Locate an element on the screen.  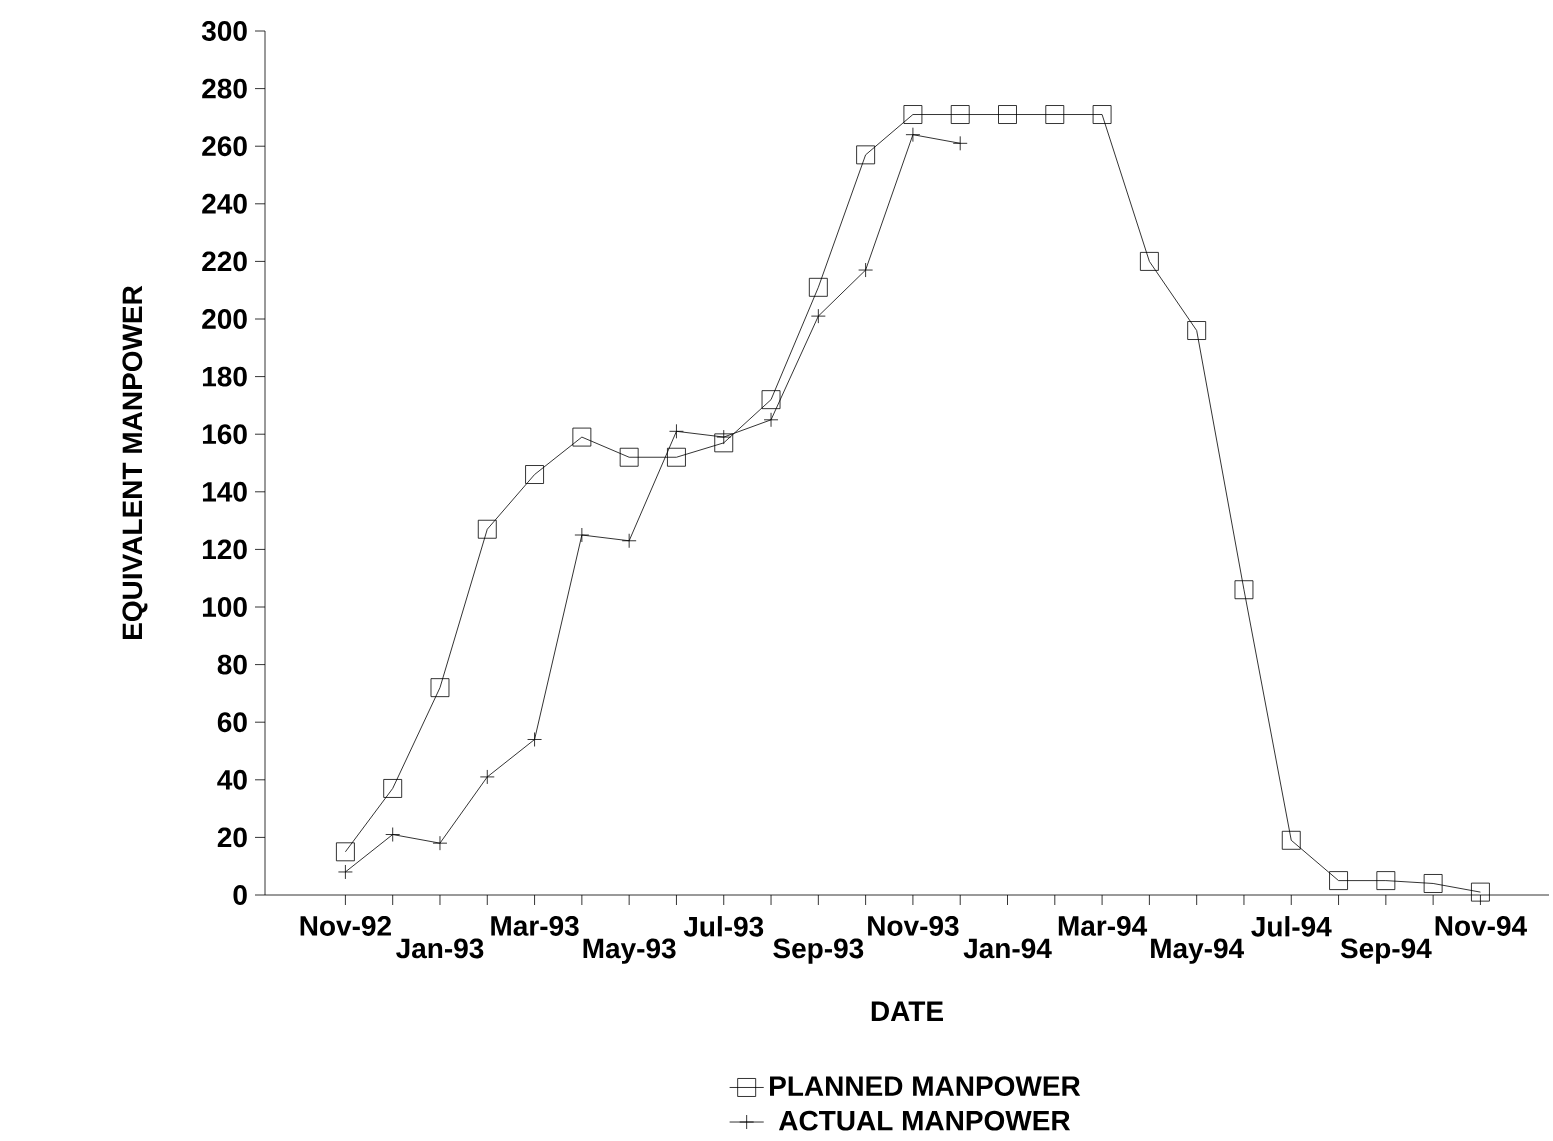
x-tick-label: Sep-94 is located at coordinates (1386, 951).